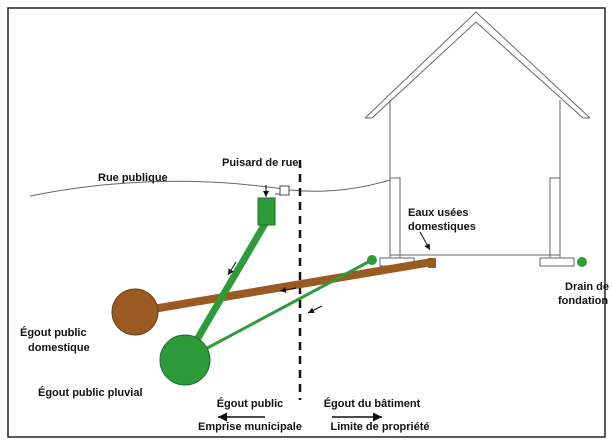 The image size is (613, 445). I want to click on street, so click(210, 188).